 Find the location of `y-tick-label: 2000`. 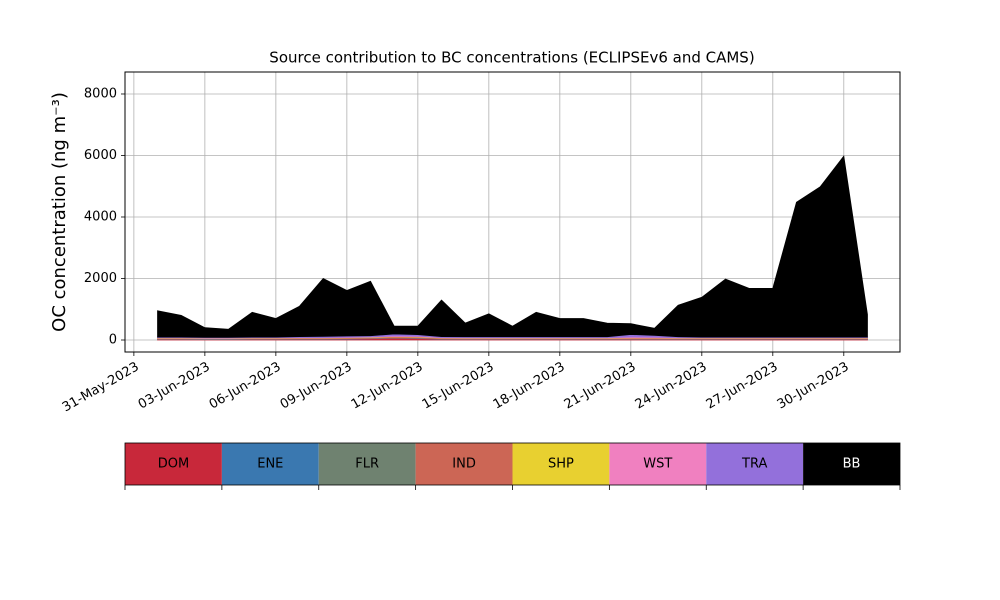

y-tick-label: 2000 is located at coordinates (100, 278).